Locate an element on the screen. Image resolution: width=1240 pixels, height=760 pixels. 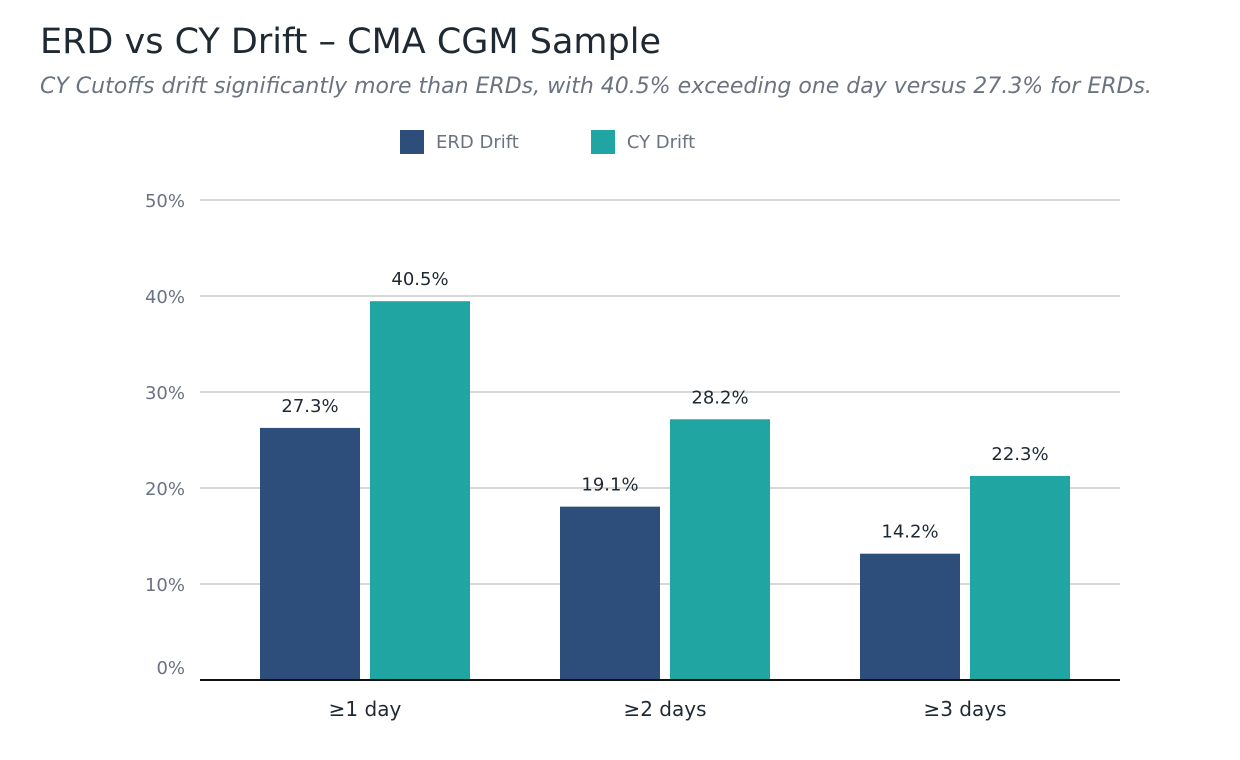
x-tick-label-2: ≥3 days is located at coordinates (964, 709).